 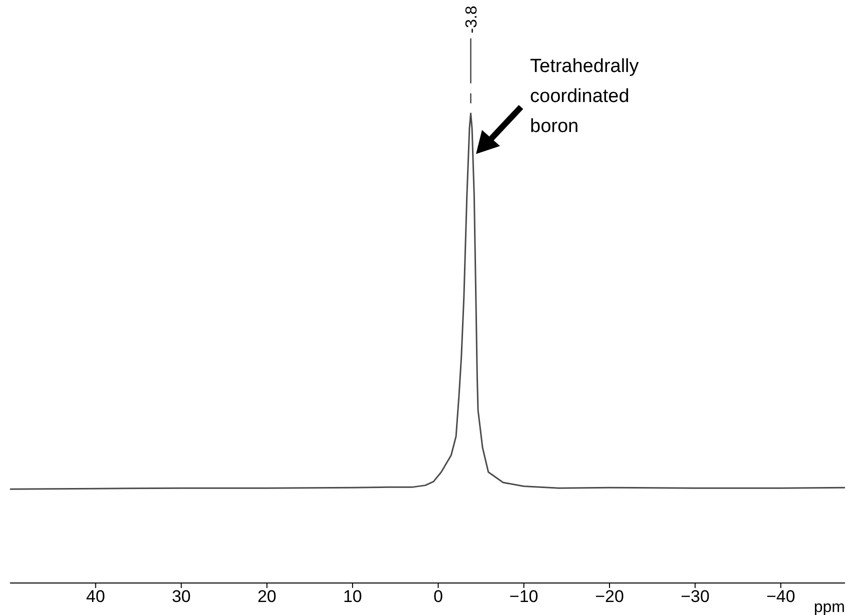 I want to click on x-tick-label: 20, so click(x=266, y=596).